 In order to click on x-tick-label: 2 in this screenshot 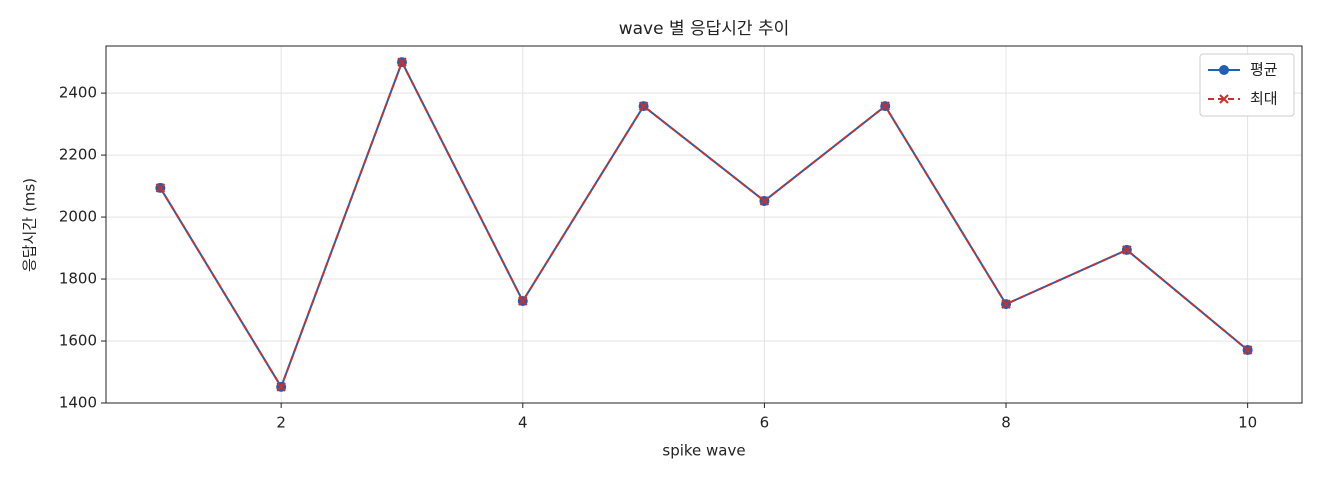, I will do `click(281, 423)`.